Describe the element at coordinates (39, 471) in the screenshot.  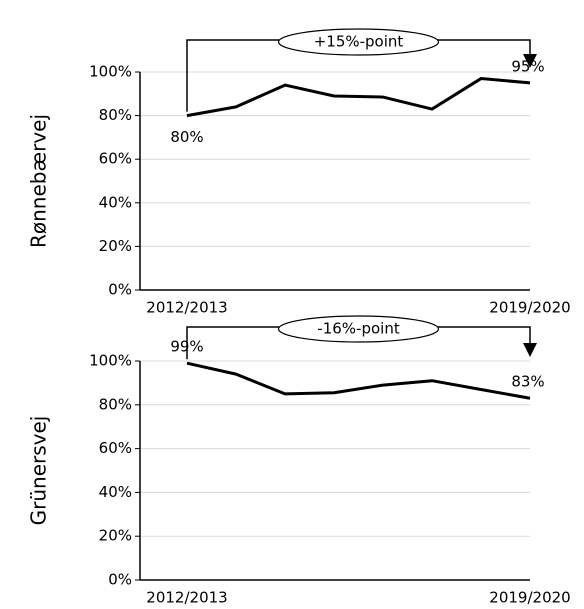
I see `y-axis-title: Grünersvej` at that location.